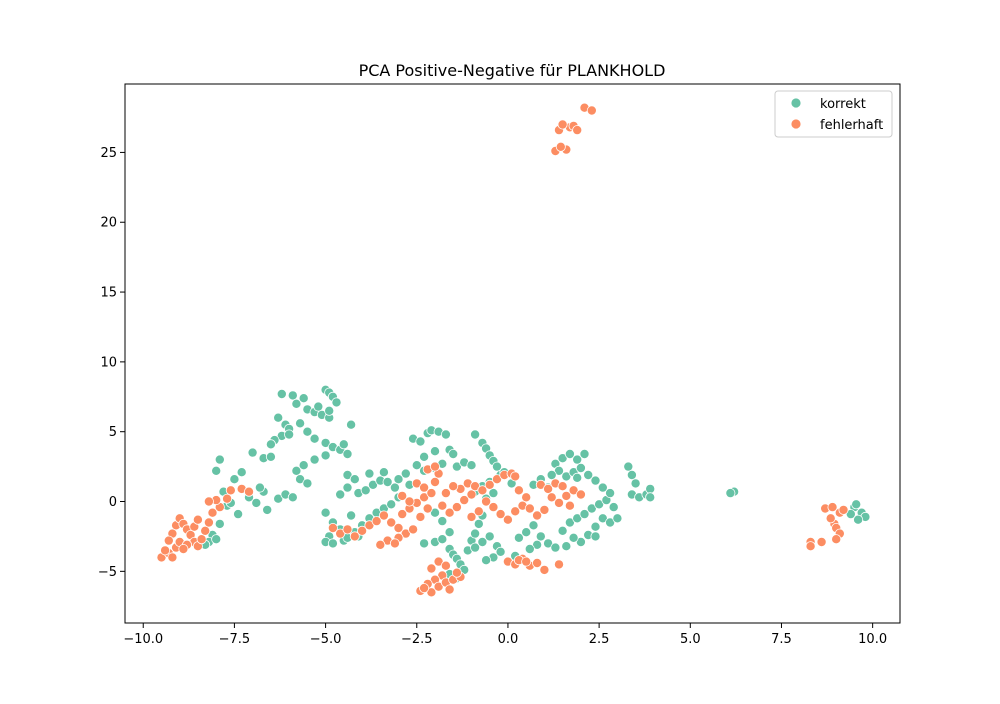 Image resolution: width=1000 pixels, height=704 pixels. I want to click on y-tick-label: 25, so click(108, 153).